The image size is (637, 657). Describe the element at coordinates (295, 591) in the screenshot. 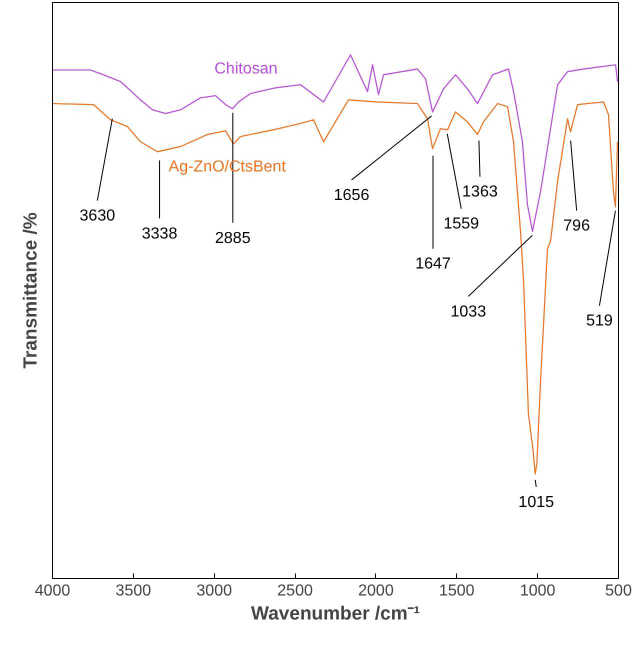

I see `x-tick-label: 2500` at that location.